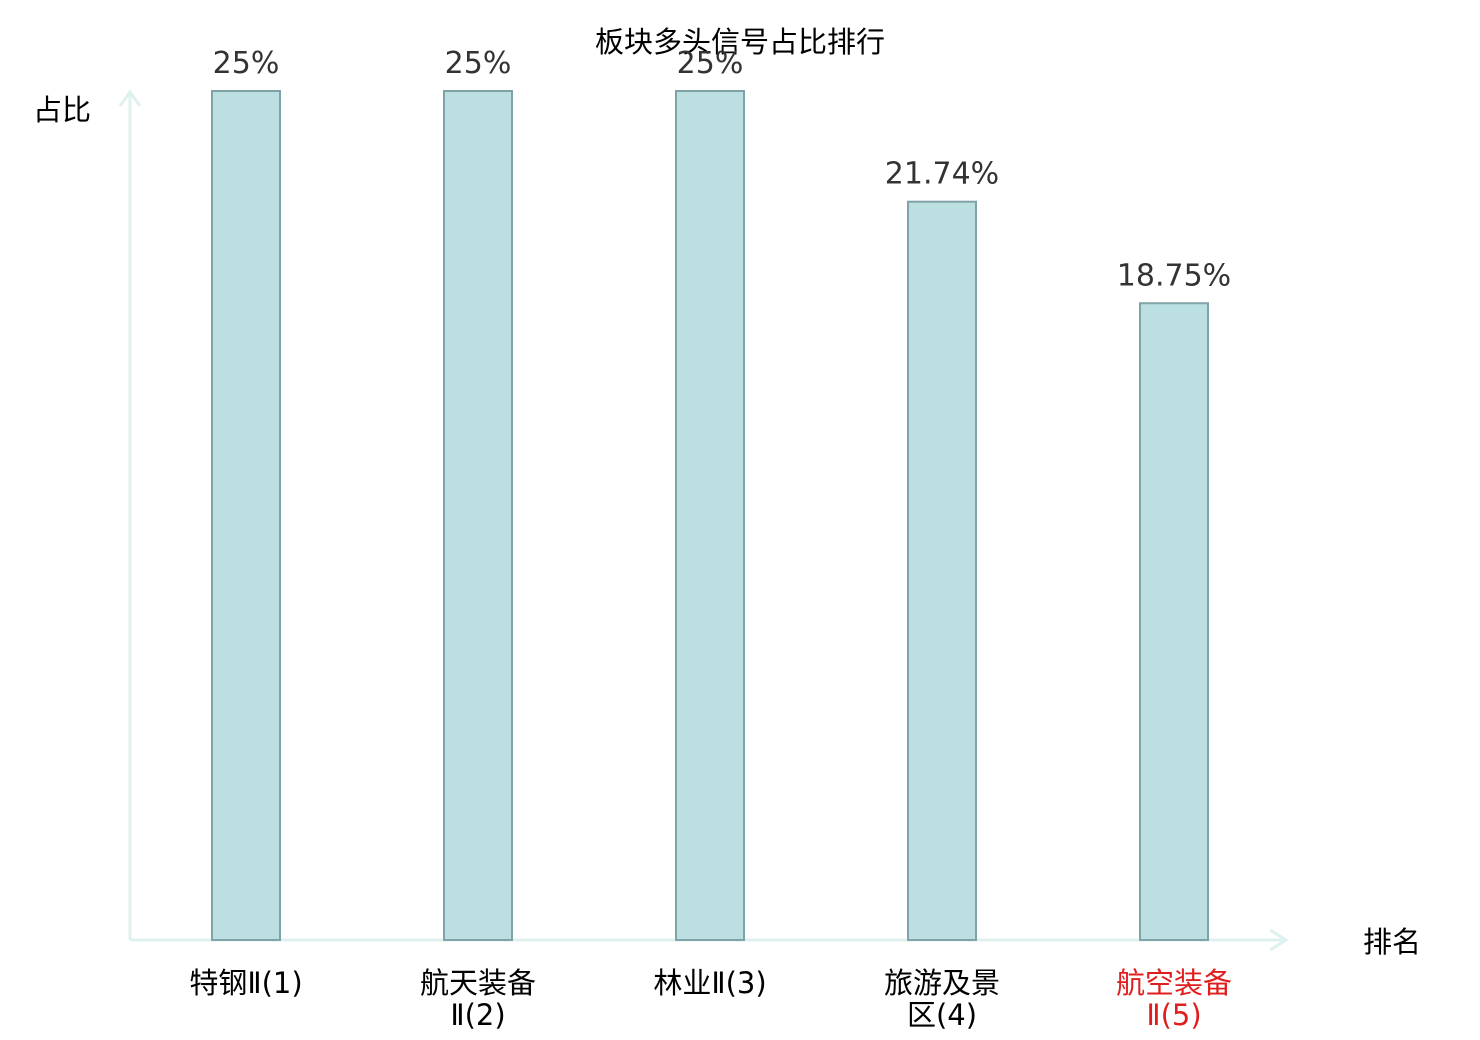 The image size is (1480, 1040). I want to click on x-tick-labels-group: 特钢Ⅱ(1) 航天装备 Ⅱ(2) 林业Ⅱ(3) 旅游及景区(4) 航空装备 Ⅱ(5), so click(710, 999).